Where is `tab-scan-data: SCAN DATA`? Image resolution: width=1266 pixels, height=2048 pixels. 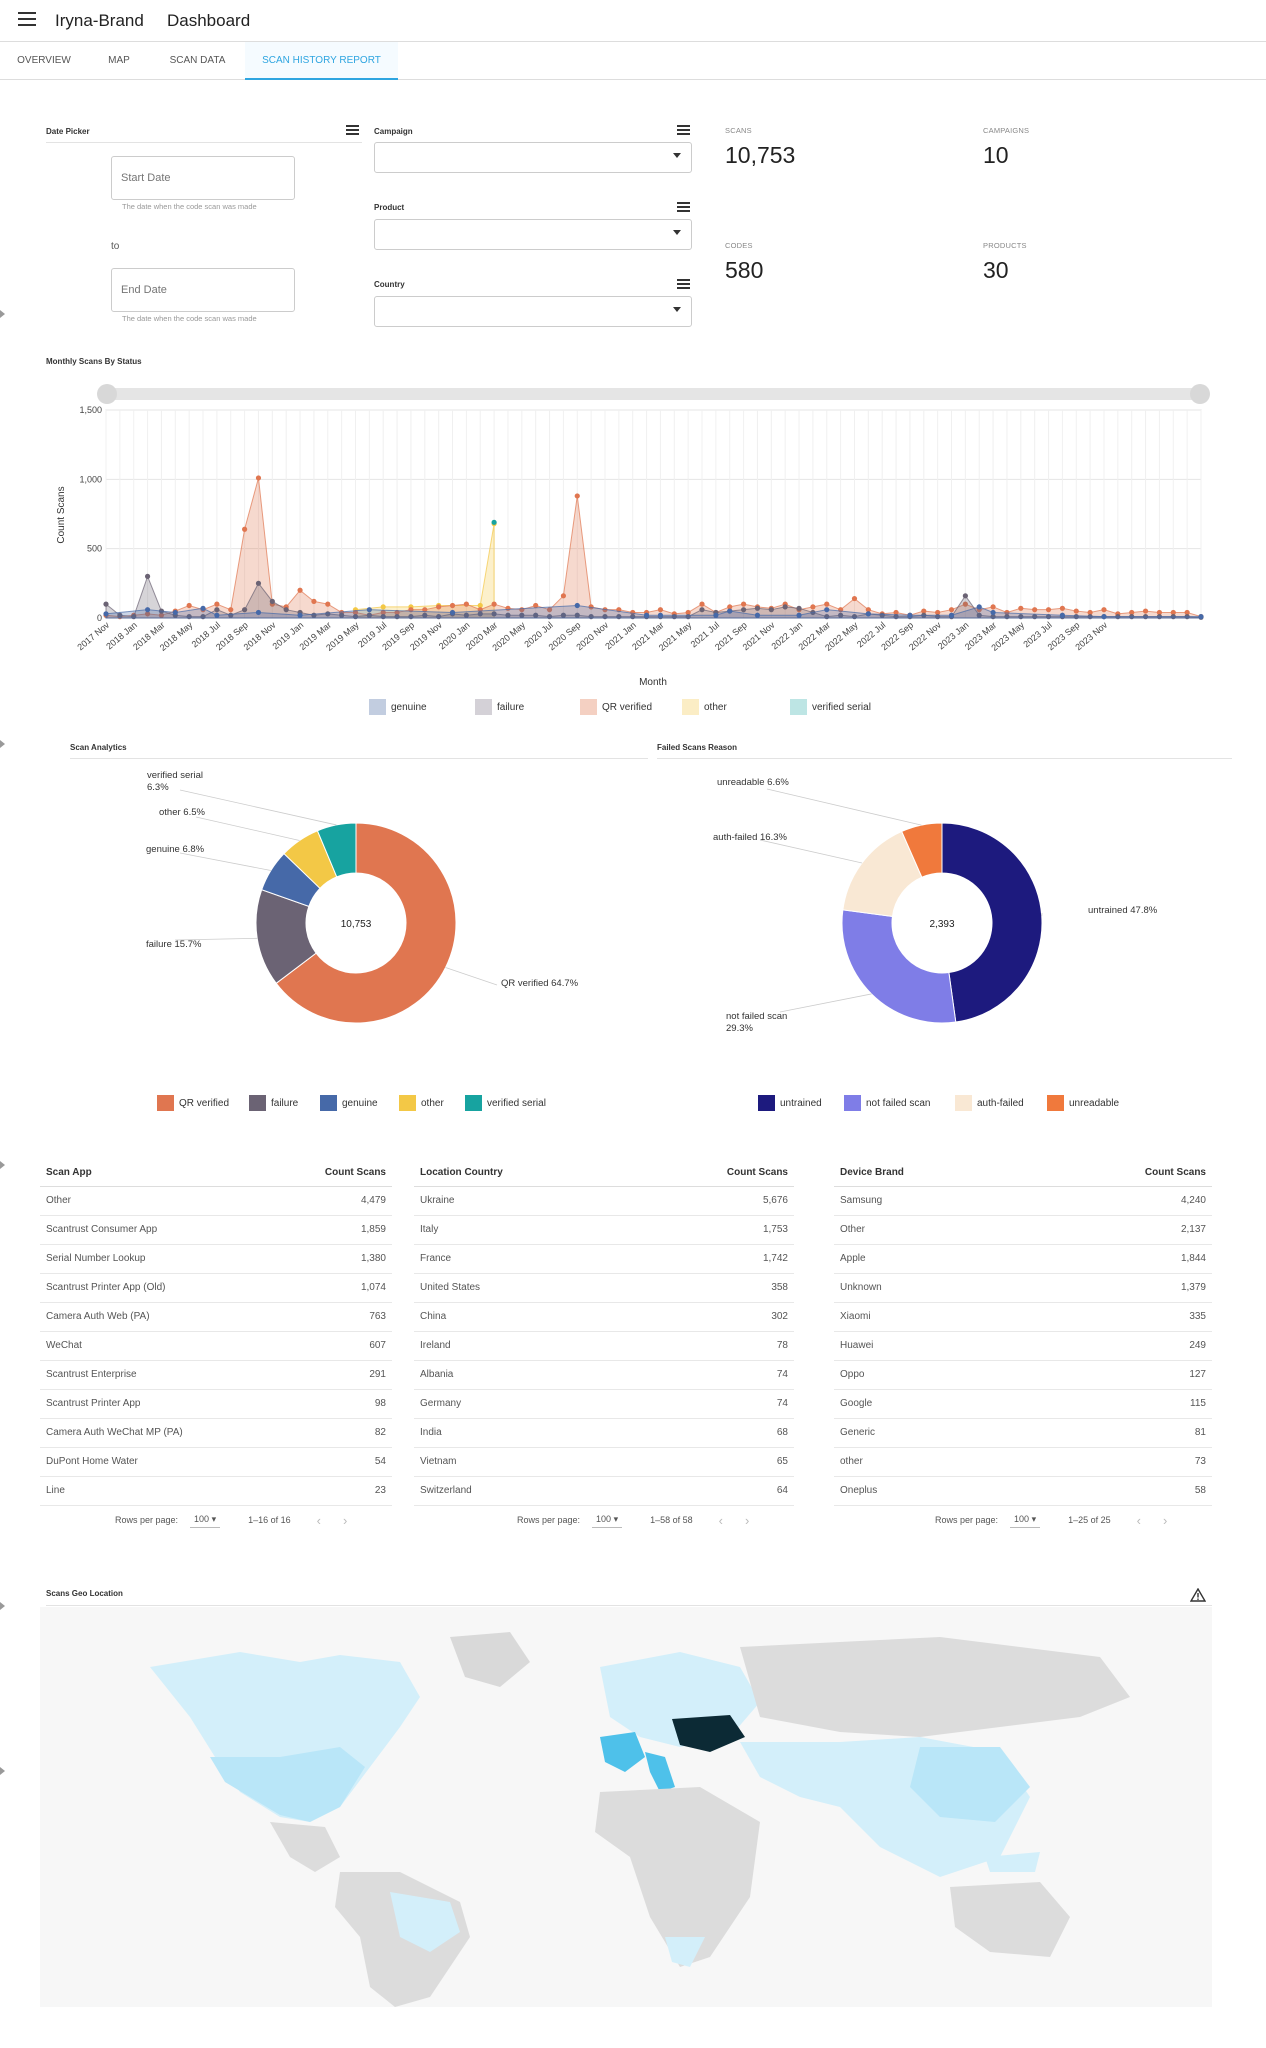 tab-scan-data: SCAN DATA is located at coordinates (197, 60).